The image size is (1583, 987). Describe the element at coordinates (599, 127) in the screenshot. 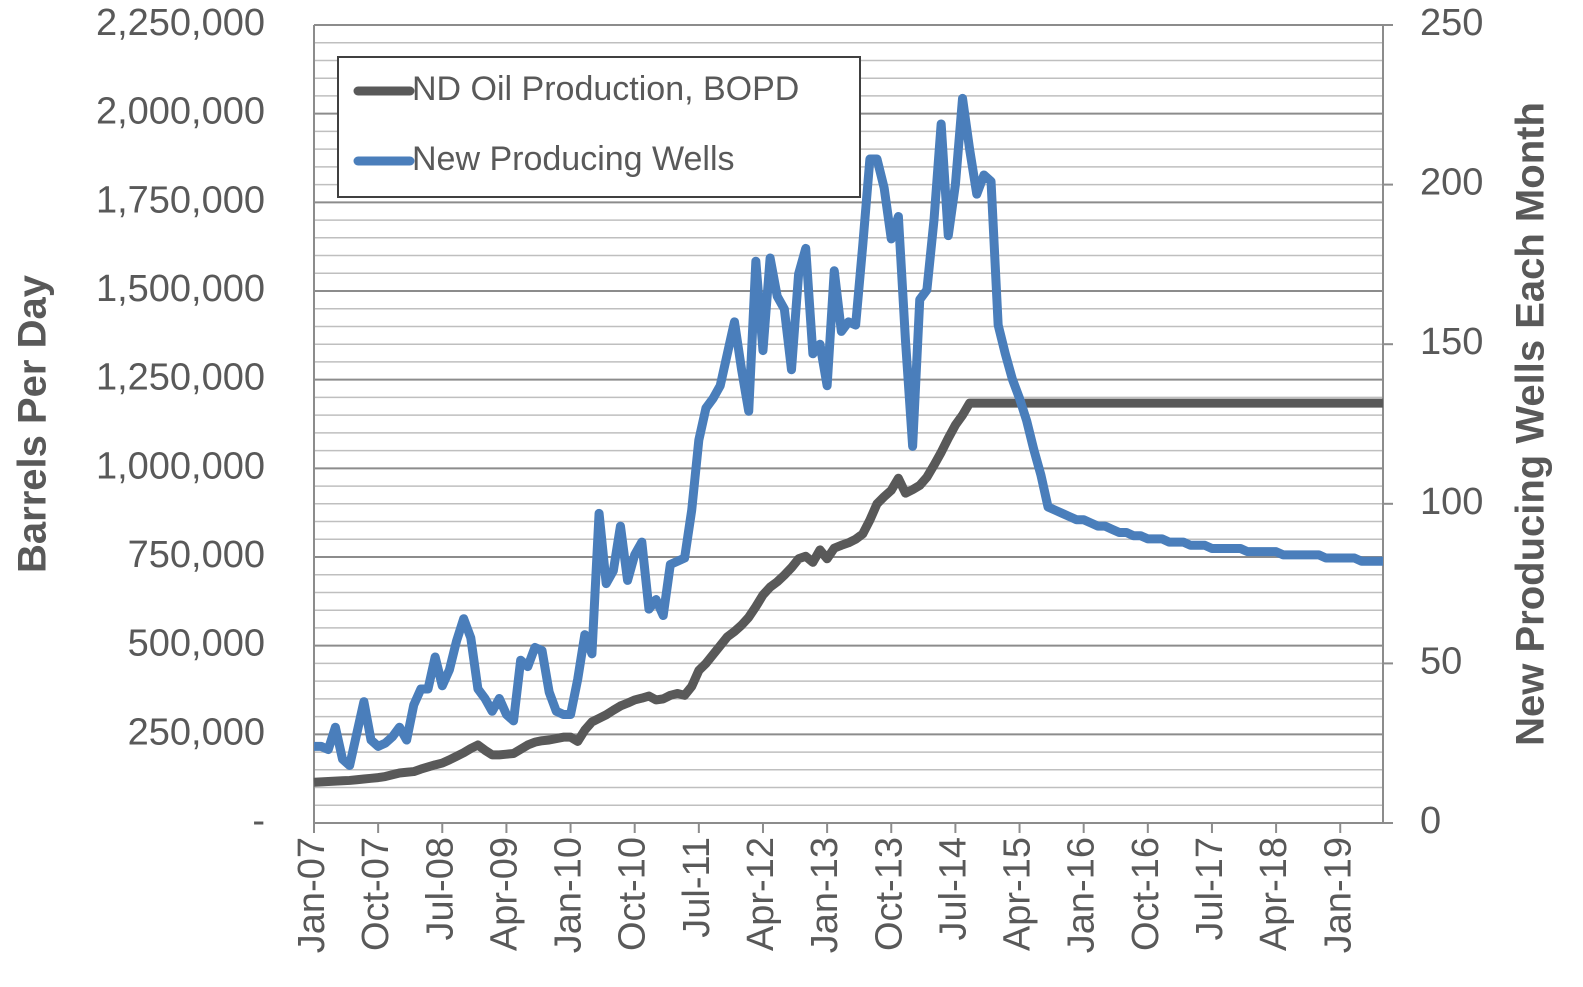

I see `legend-box` at that location.